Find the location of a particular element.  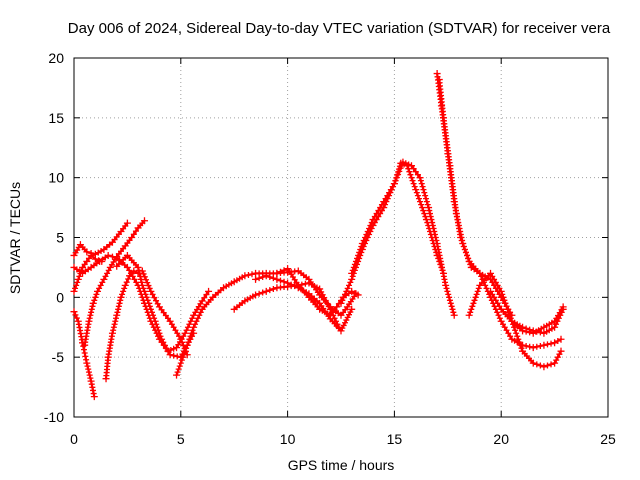

y-axis-label: SDTVAR / TECUs is located at coordinates (15, 238).